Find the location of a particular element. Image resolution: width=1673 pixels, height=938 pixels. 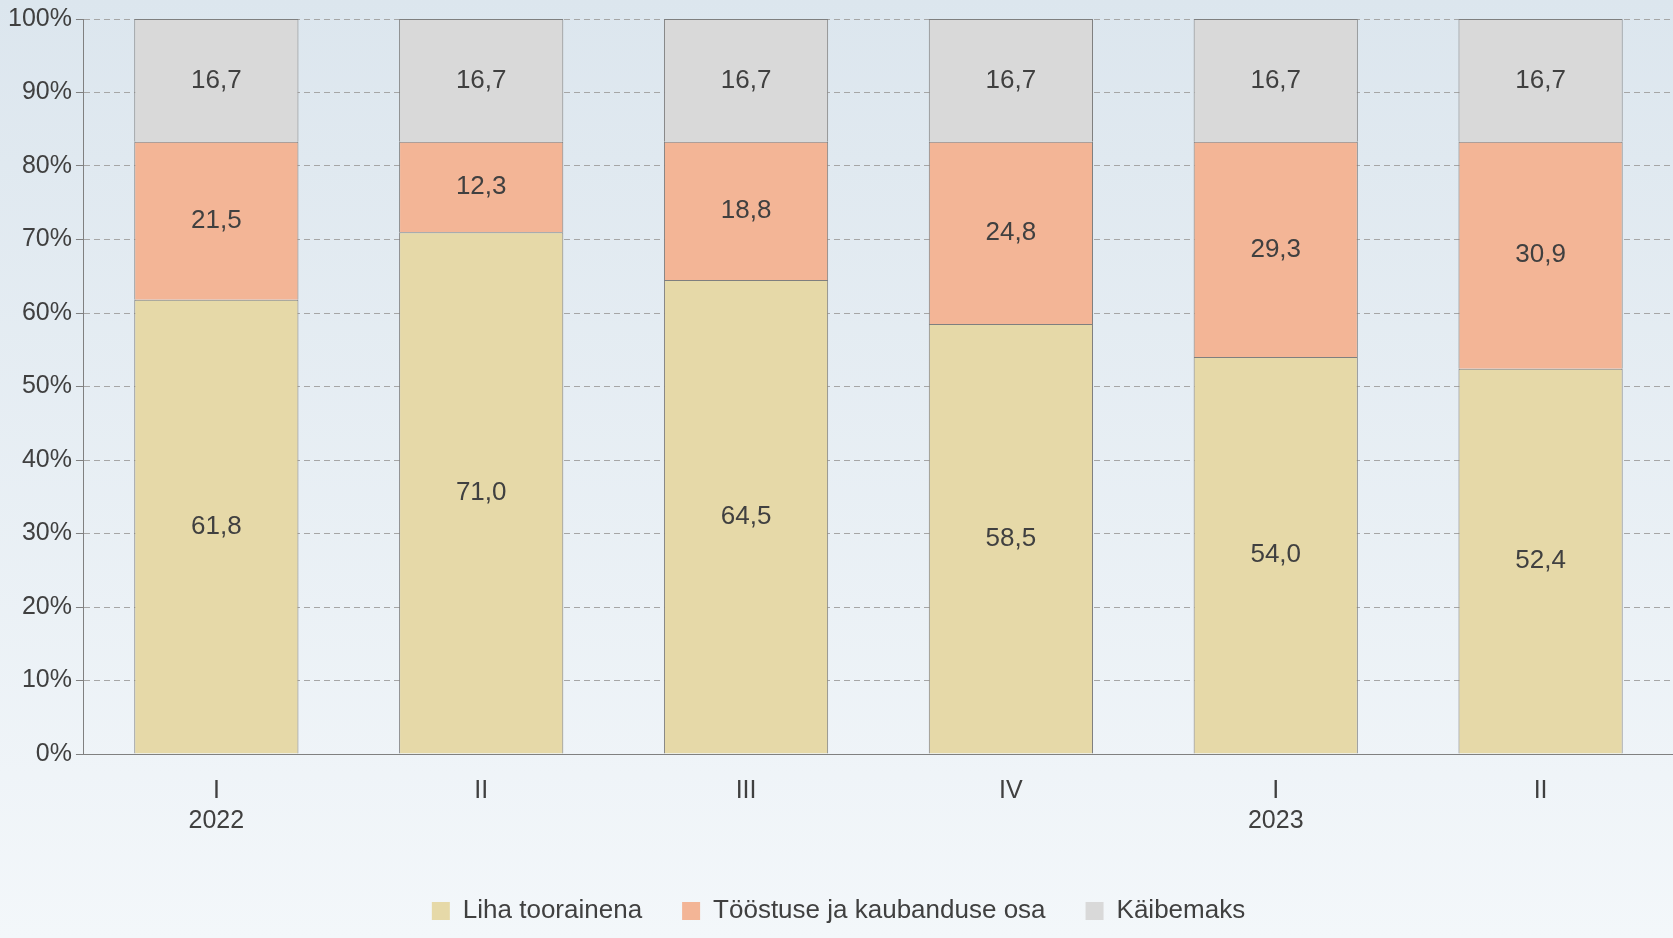

legend-label: Tööstuse ja kaubanduse osa is located at coordinates (880, 909).